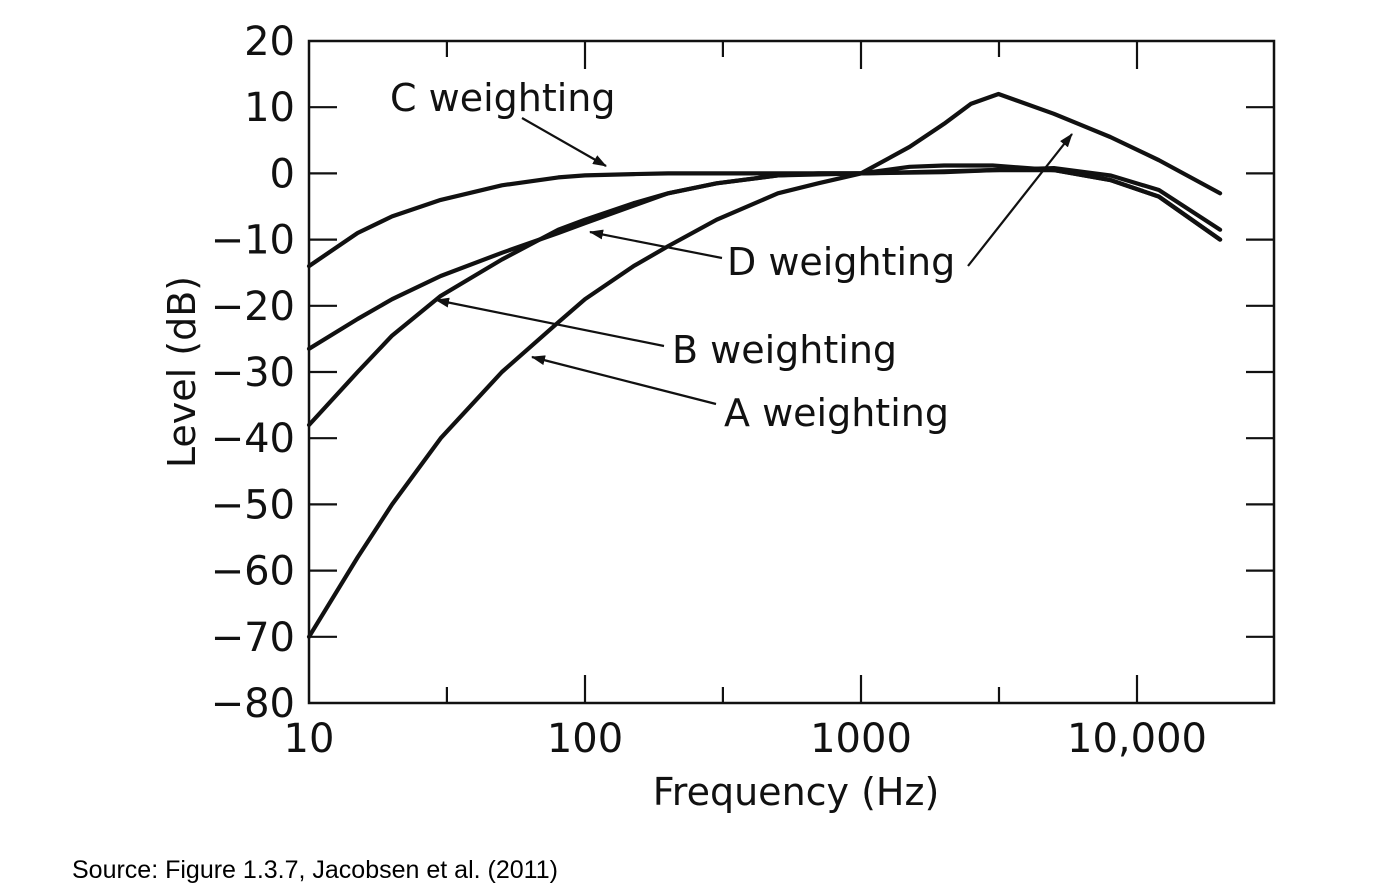 The height and width of the screenshot is (894, 1390). Describe the element at coordinates (564, 142) in the screenshot. I see `arrow-c-weighting` at that location.